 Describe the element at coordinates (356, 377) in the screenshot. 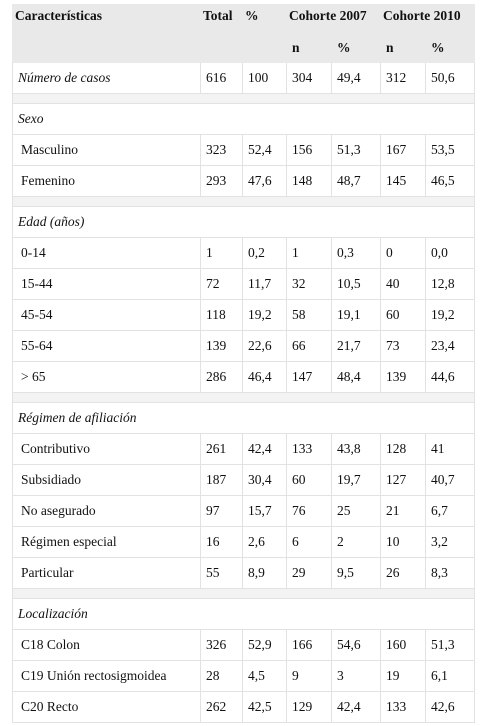

I see `cell: 48,4` at that location.